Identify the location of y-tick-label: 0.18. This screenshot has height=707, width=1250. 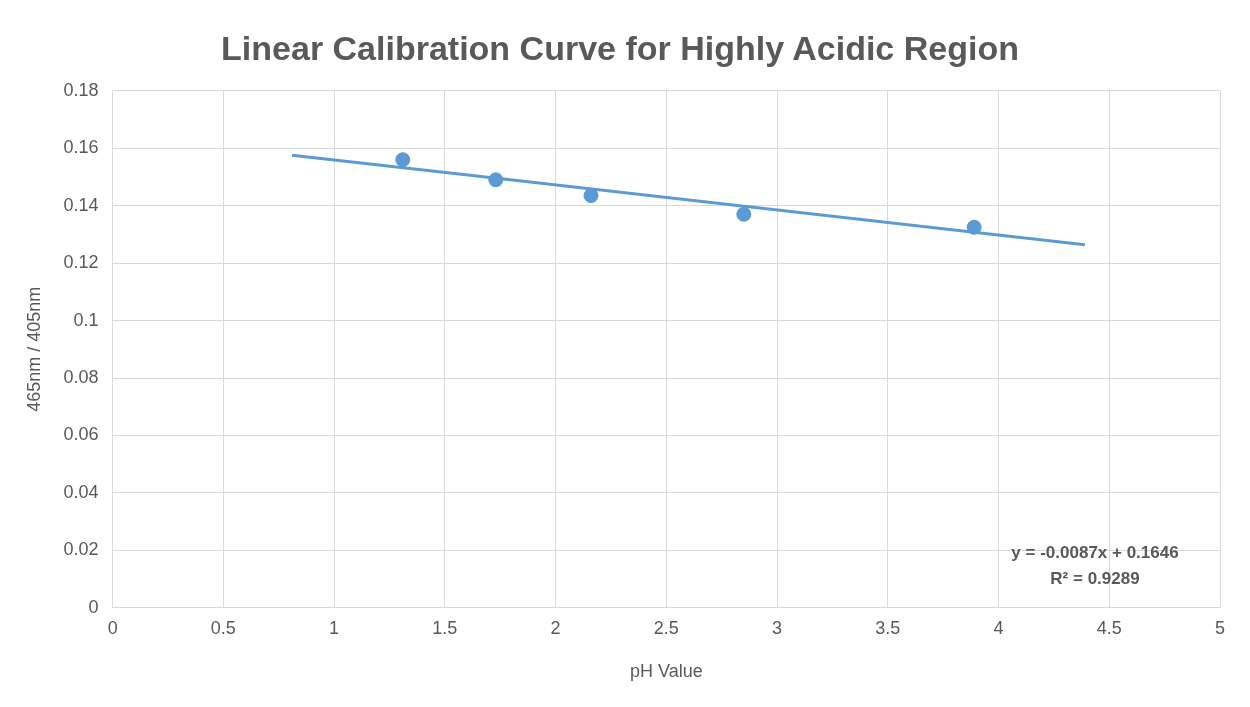
(81, 89).